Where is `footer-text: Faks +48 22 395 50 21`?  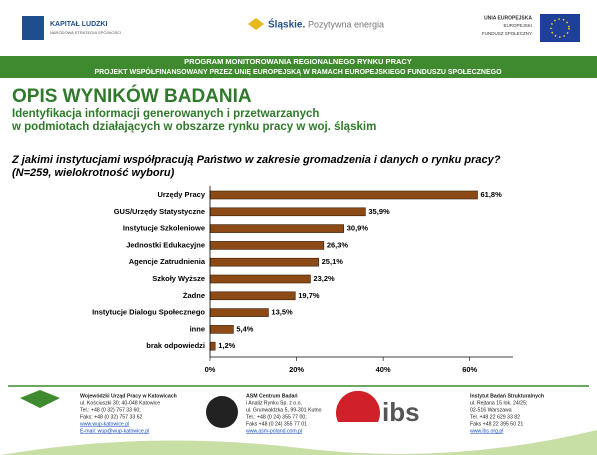 footer-text: Faks +48 22 395 50 21 is located at coordinates (496, 424).